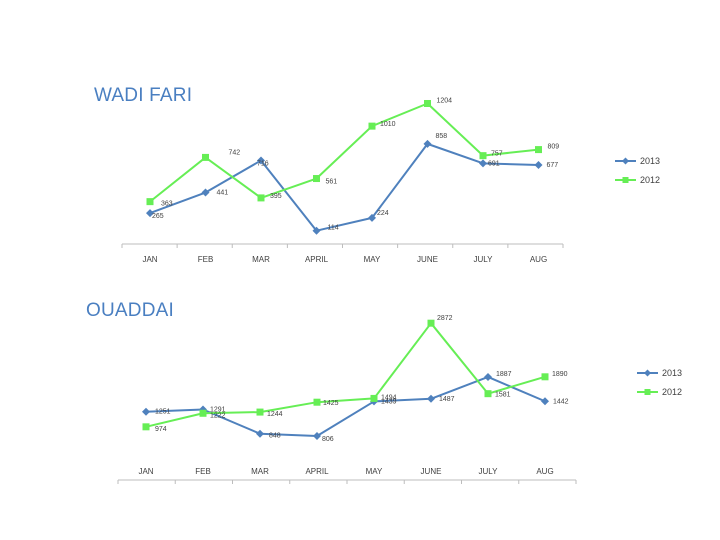 Image resolution: width=720 pixels, height=540 pixels. I want to click on data-label-2013: 1442, so click(561, 401).